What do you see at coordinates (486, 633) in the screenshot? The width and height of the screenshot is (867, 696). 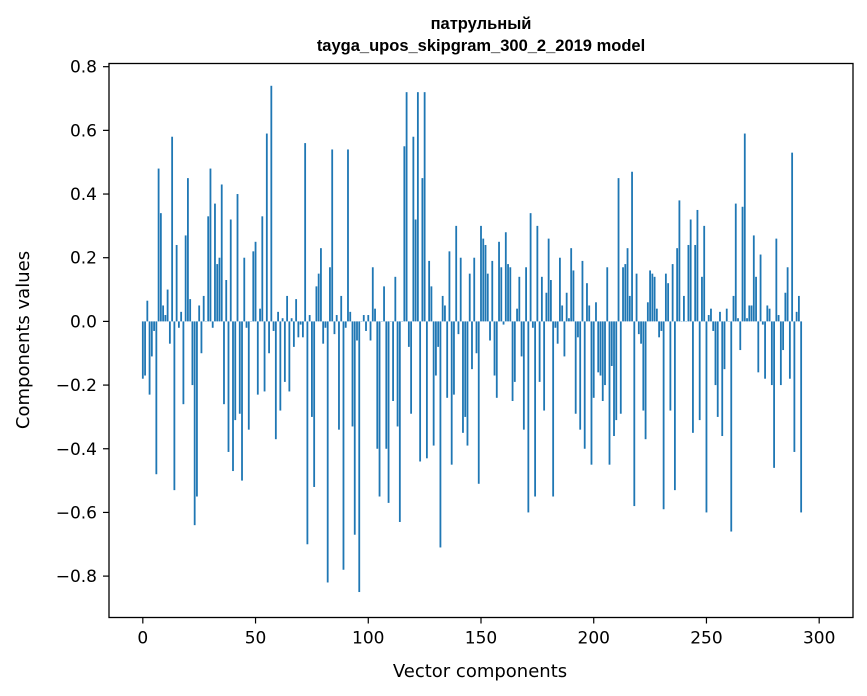 I see `x-axis-ticks: 0 50 100 150 200 250 300` at bounding box center [486, 633].